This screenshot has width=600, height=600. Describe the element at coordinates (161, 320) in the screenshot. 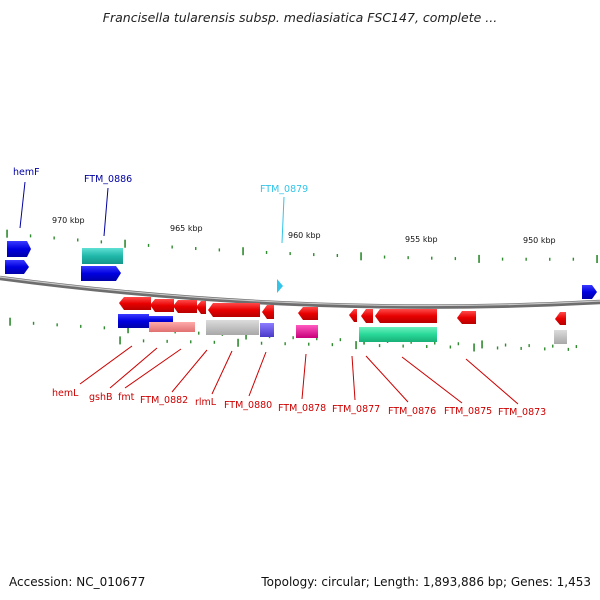

I see `feature-gshB-blue` at that location.